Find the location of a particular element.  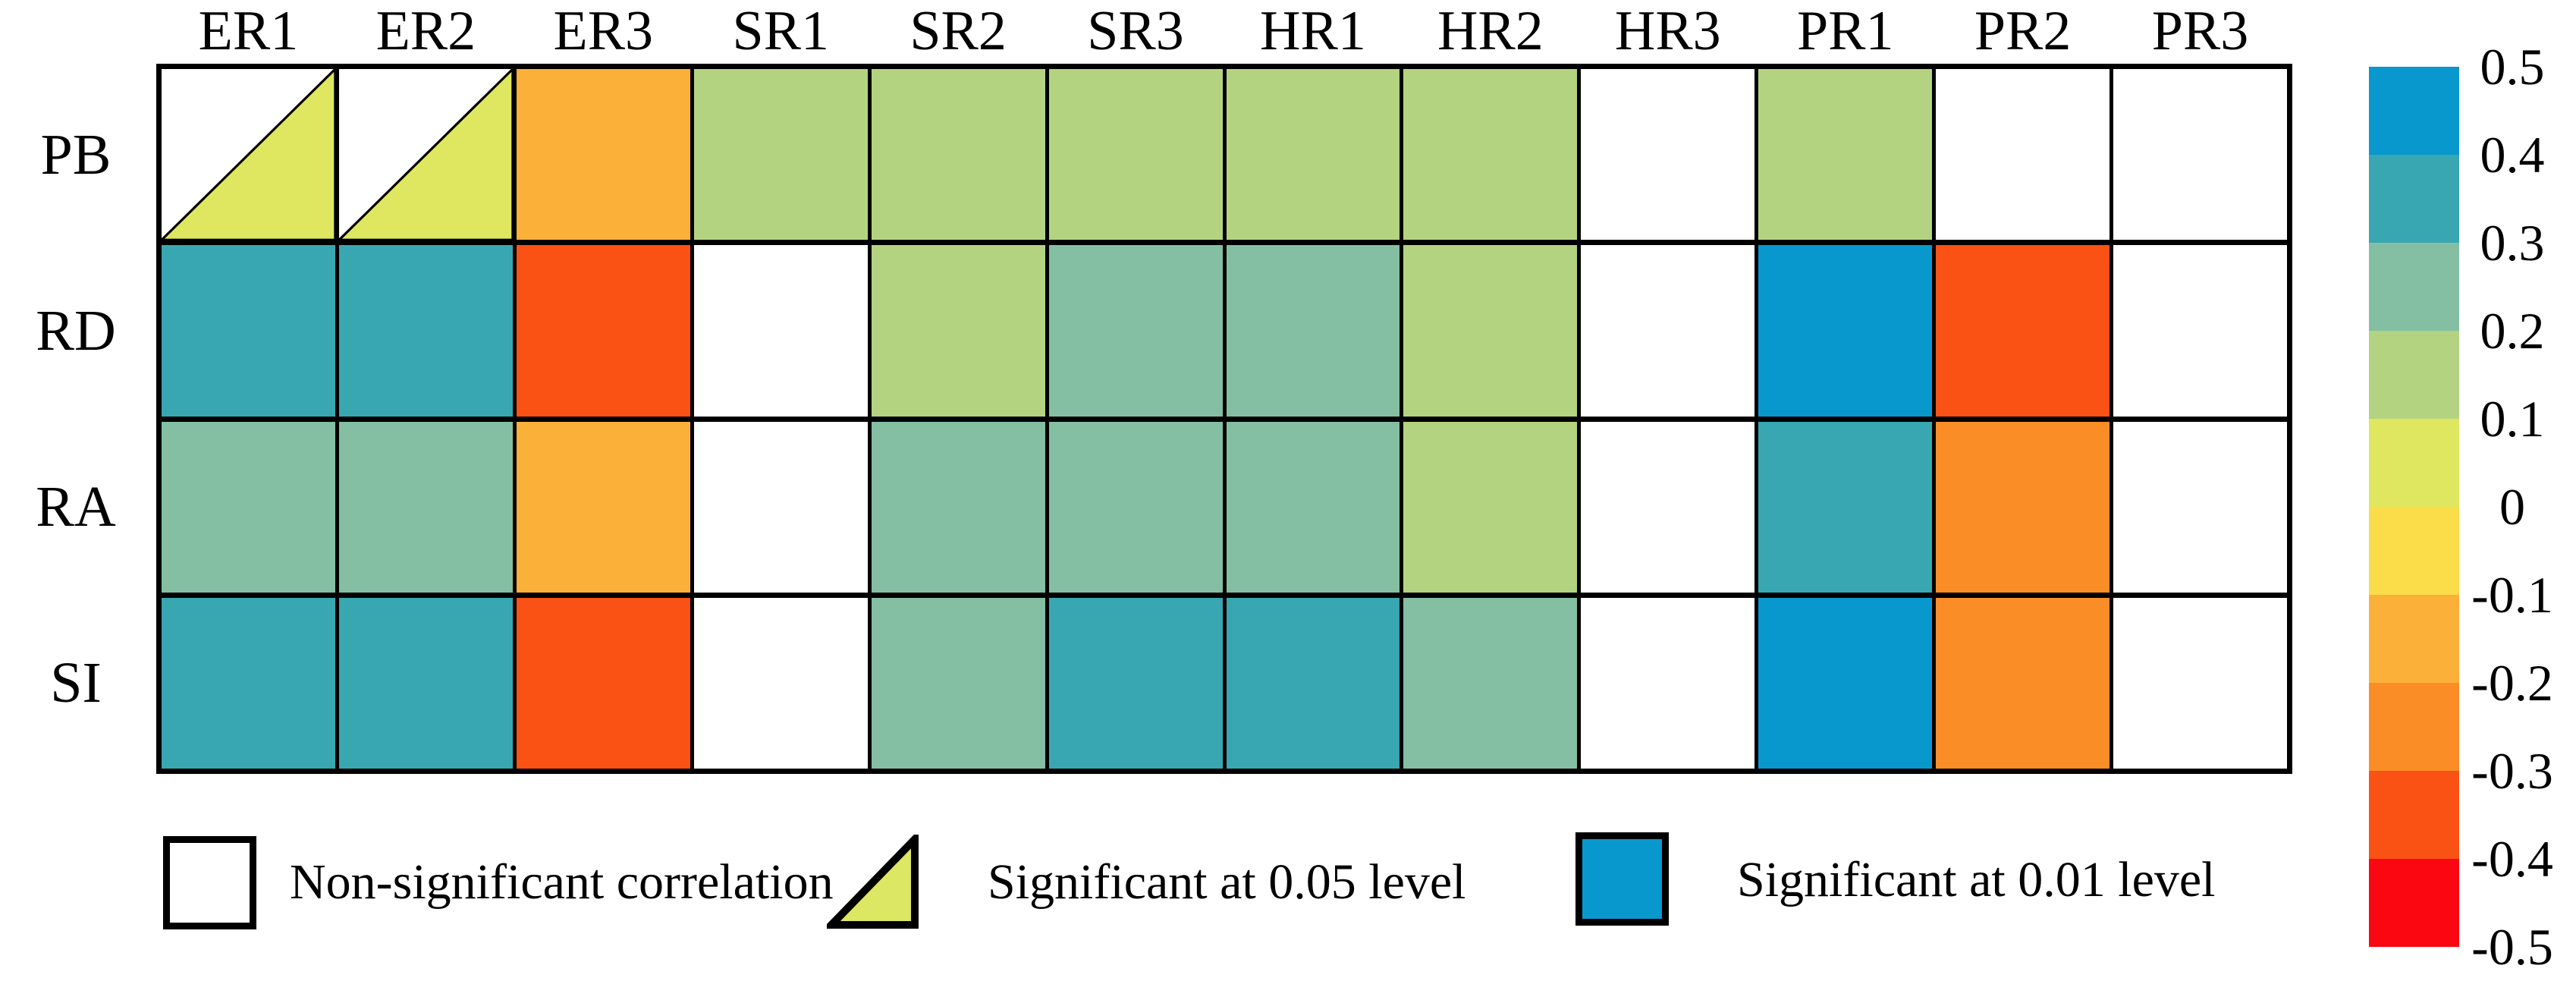

heatmap-cell-PB-PR3 is located at coordinates (2200, 155).